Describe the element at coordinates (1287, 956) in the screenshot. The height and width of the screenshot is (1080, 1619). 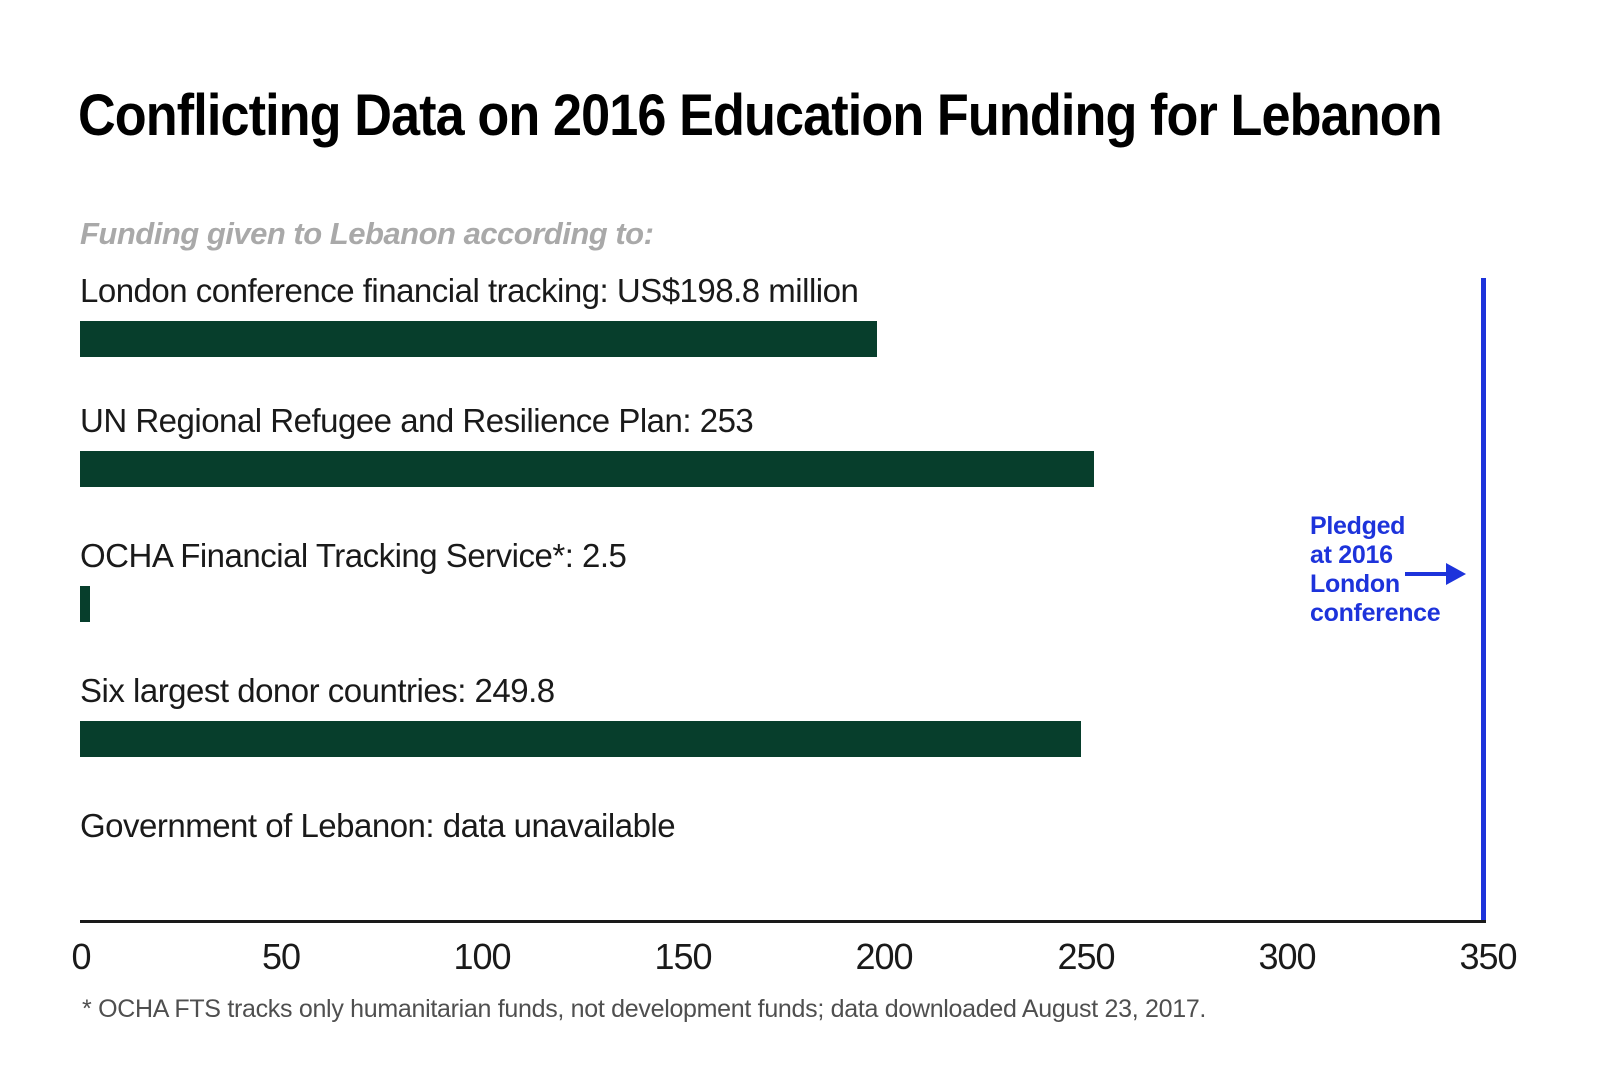
I see `x-axis-tick: 300` at that location.